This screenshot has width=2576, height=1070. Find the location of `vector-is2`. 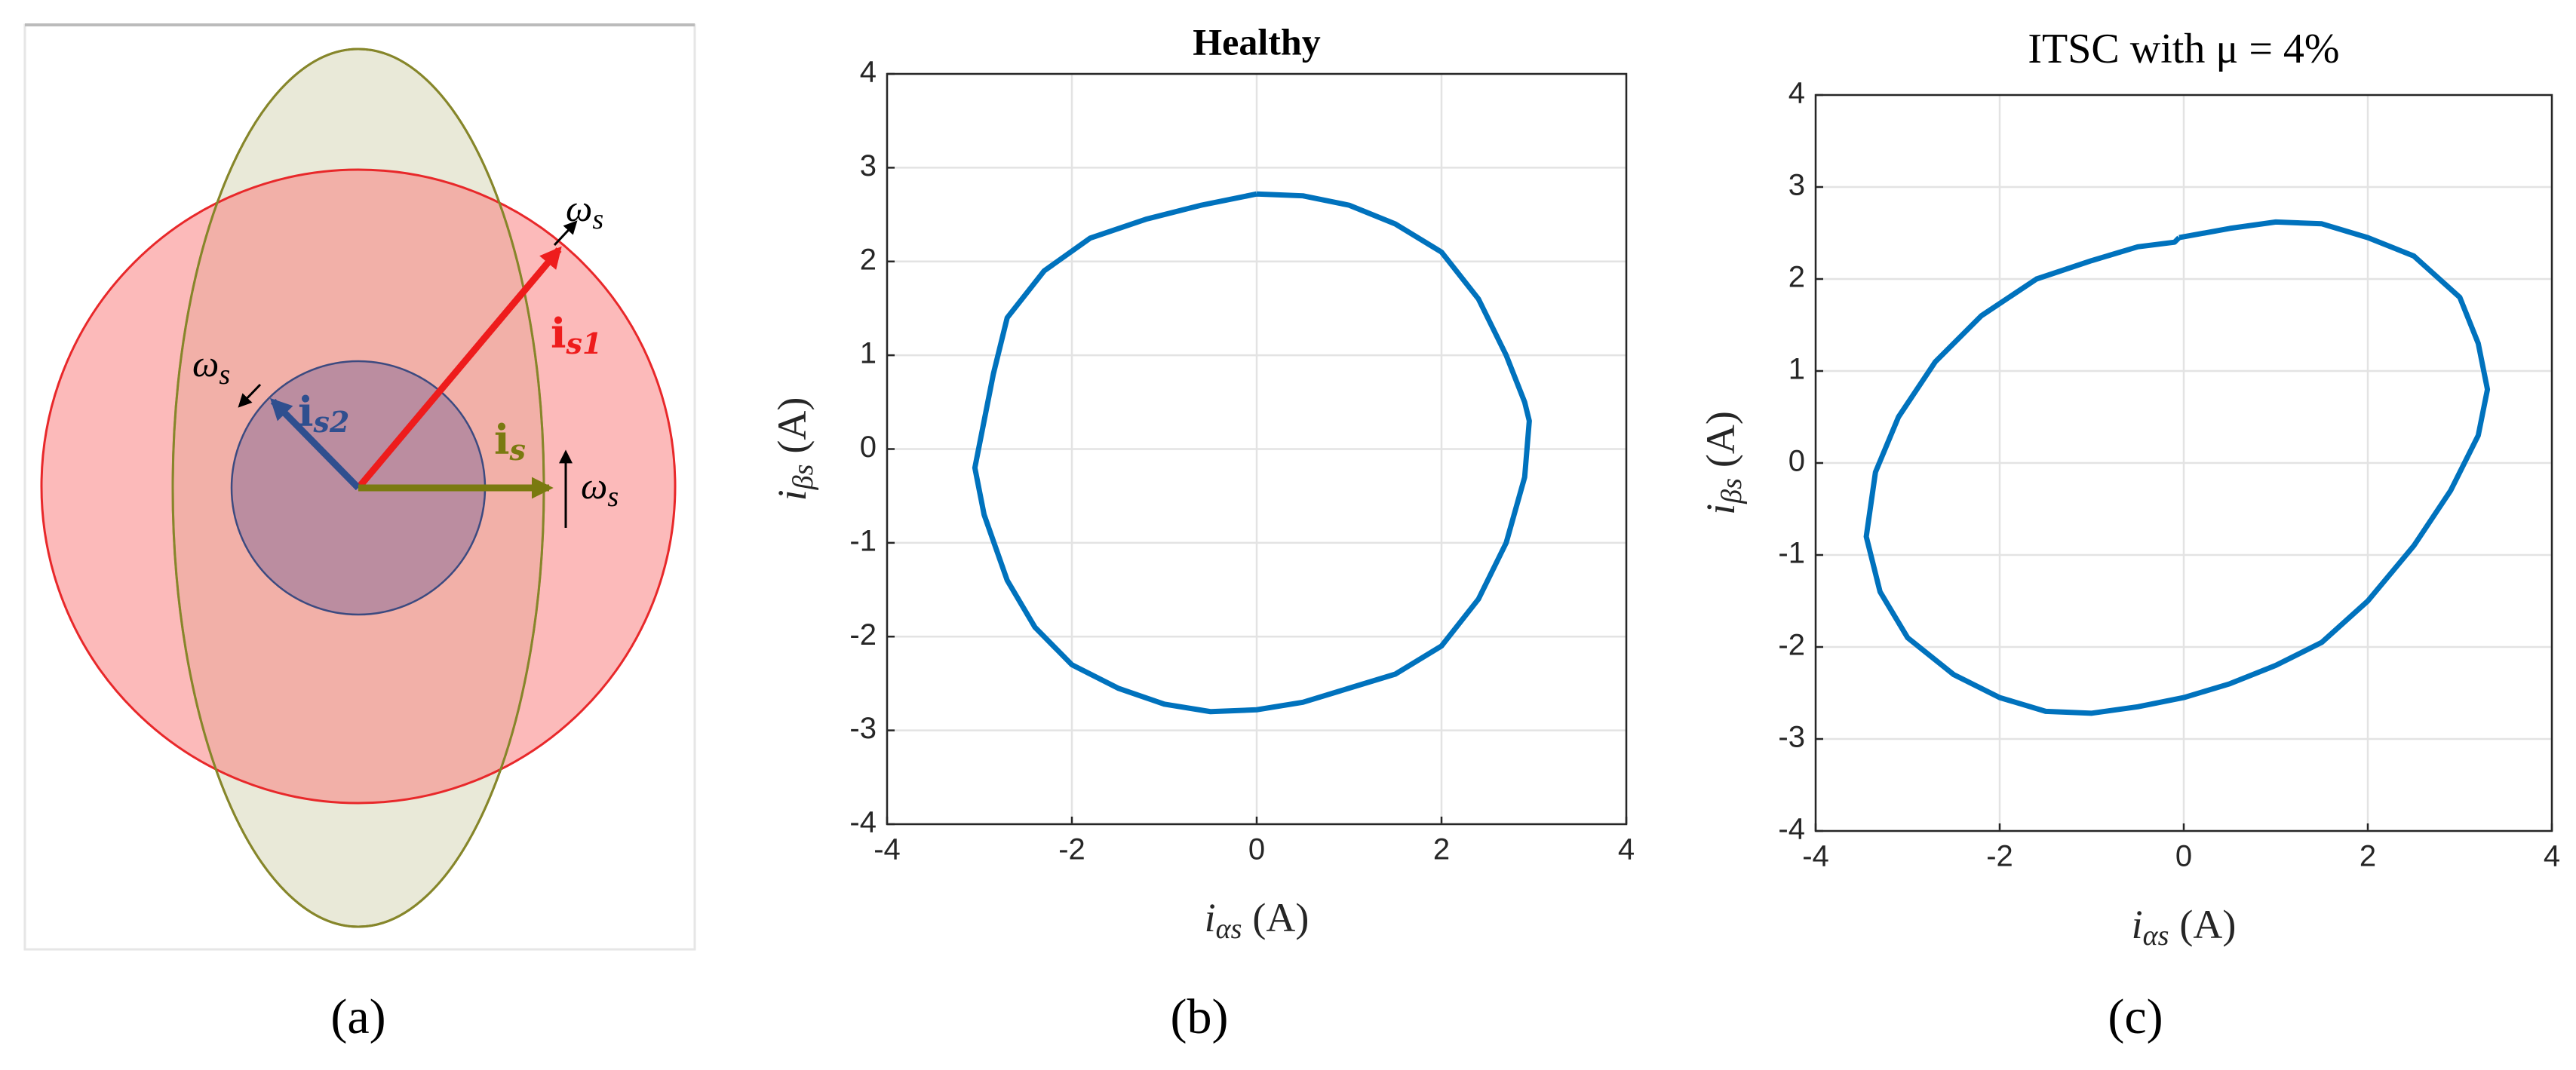

vector-is2 is located at coordinates (315, 444).